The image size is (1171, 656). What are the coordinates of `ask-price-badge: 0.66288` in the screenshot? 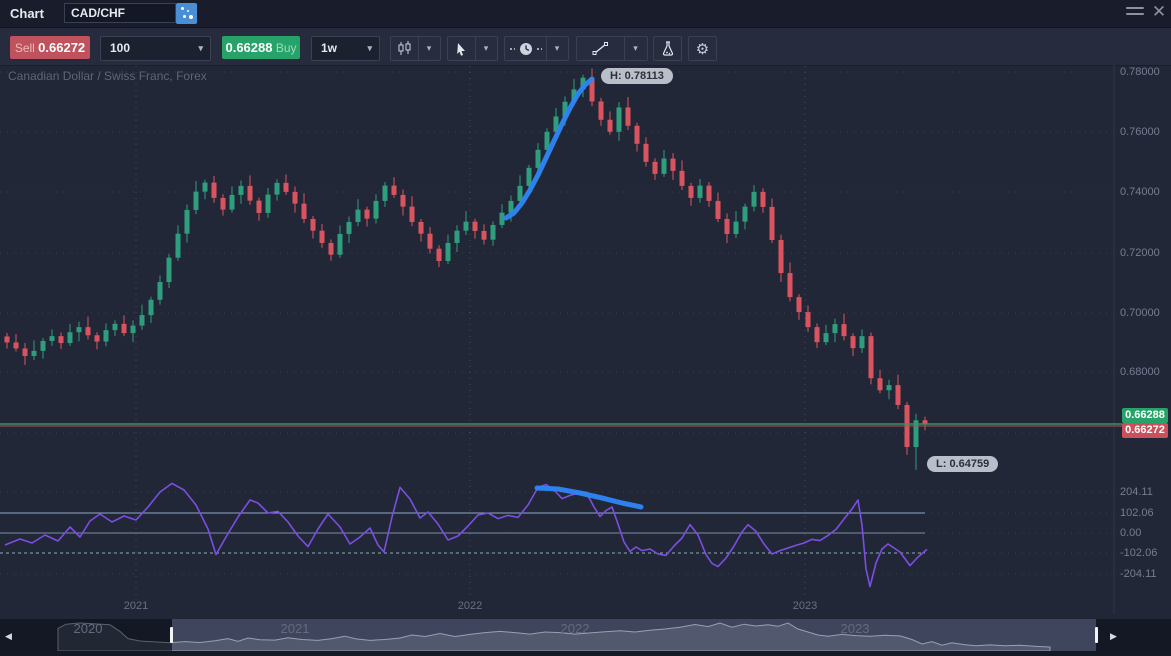 It's located at (1145, 415).